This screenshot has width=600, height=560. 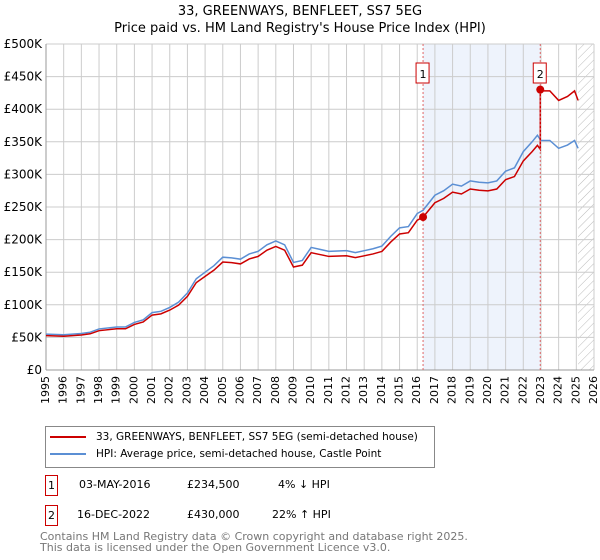 I want to click on x-tick-label: 1996, so click(x=63, y=390).